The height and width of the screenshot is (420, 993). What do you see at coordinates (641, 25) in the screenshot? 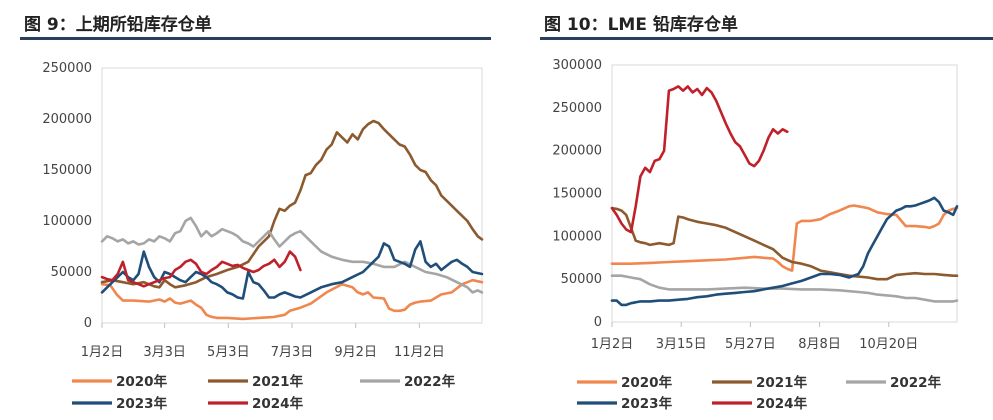
I see `chart-2-title: 图 10：LME 铅库存仓单` at bounding box center [641, 25].